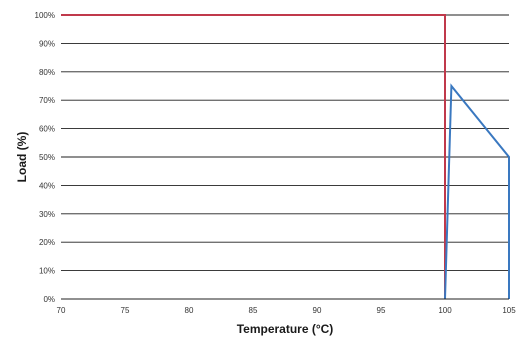 This screenshot has width=522, height=340. I want to click on x-tick-label: 80, so click(189, 310).